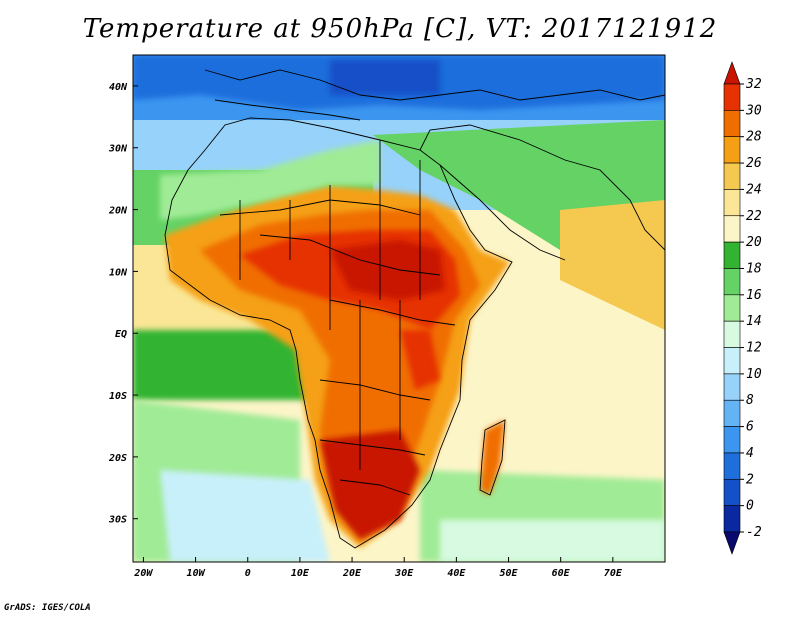  What do you see at coordinates (300, 573) in the screenshot?
I see `lon-tick-label: 10E` at bounding box center [300, 573].